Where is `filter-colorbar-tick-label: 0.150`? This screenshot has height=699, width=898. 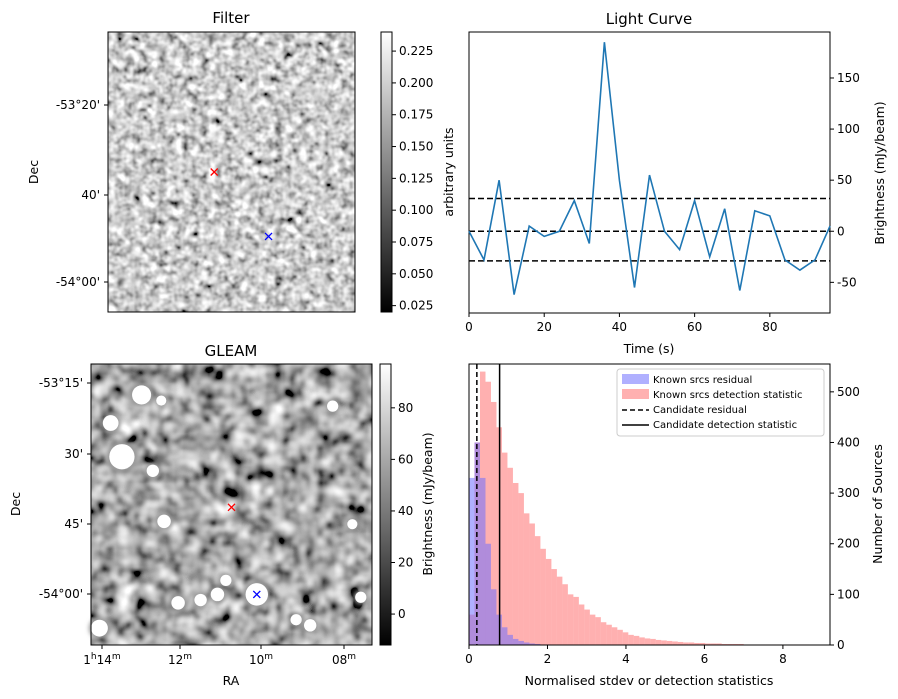 filter-colorbar-tick-label: 0.150 is located at coordinates (416, 147).